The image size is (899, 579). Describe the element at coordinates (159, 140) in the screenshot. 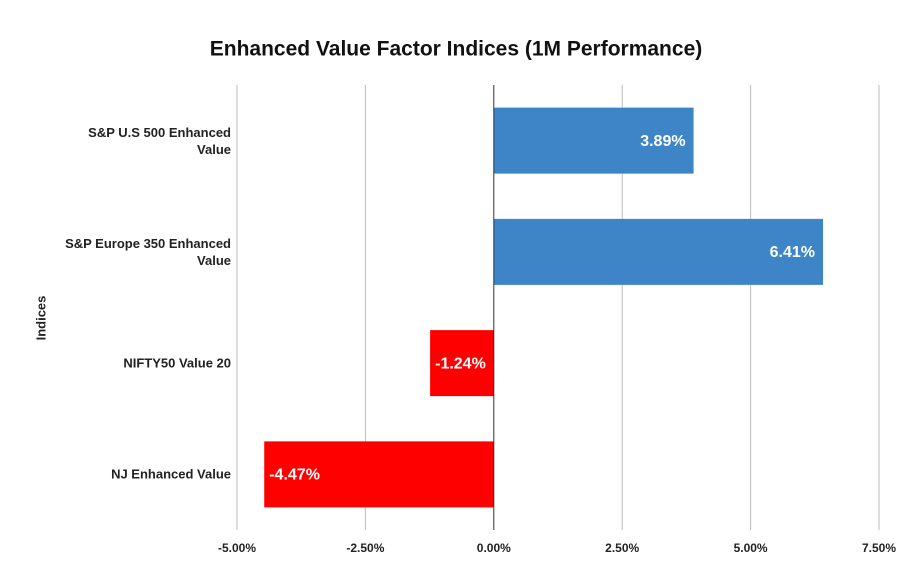

I see `y-tick-label: S&P U.S 500 Enhanced Value` at that location.